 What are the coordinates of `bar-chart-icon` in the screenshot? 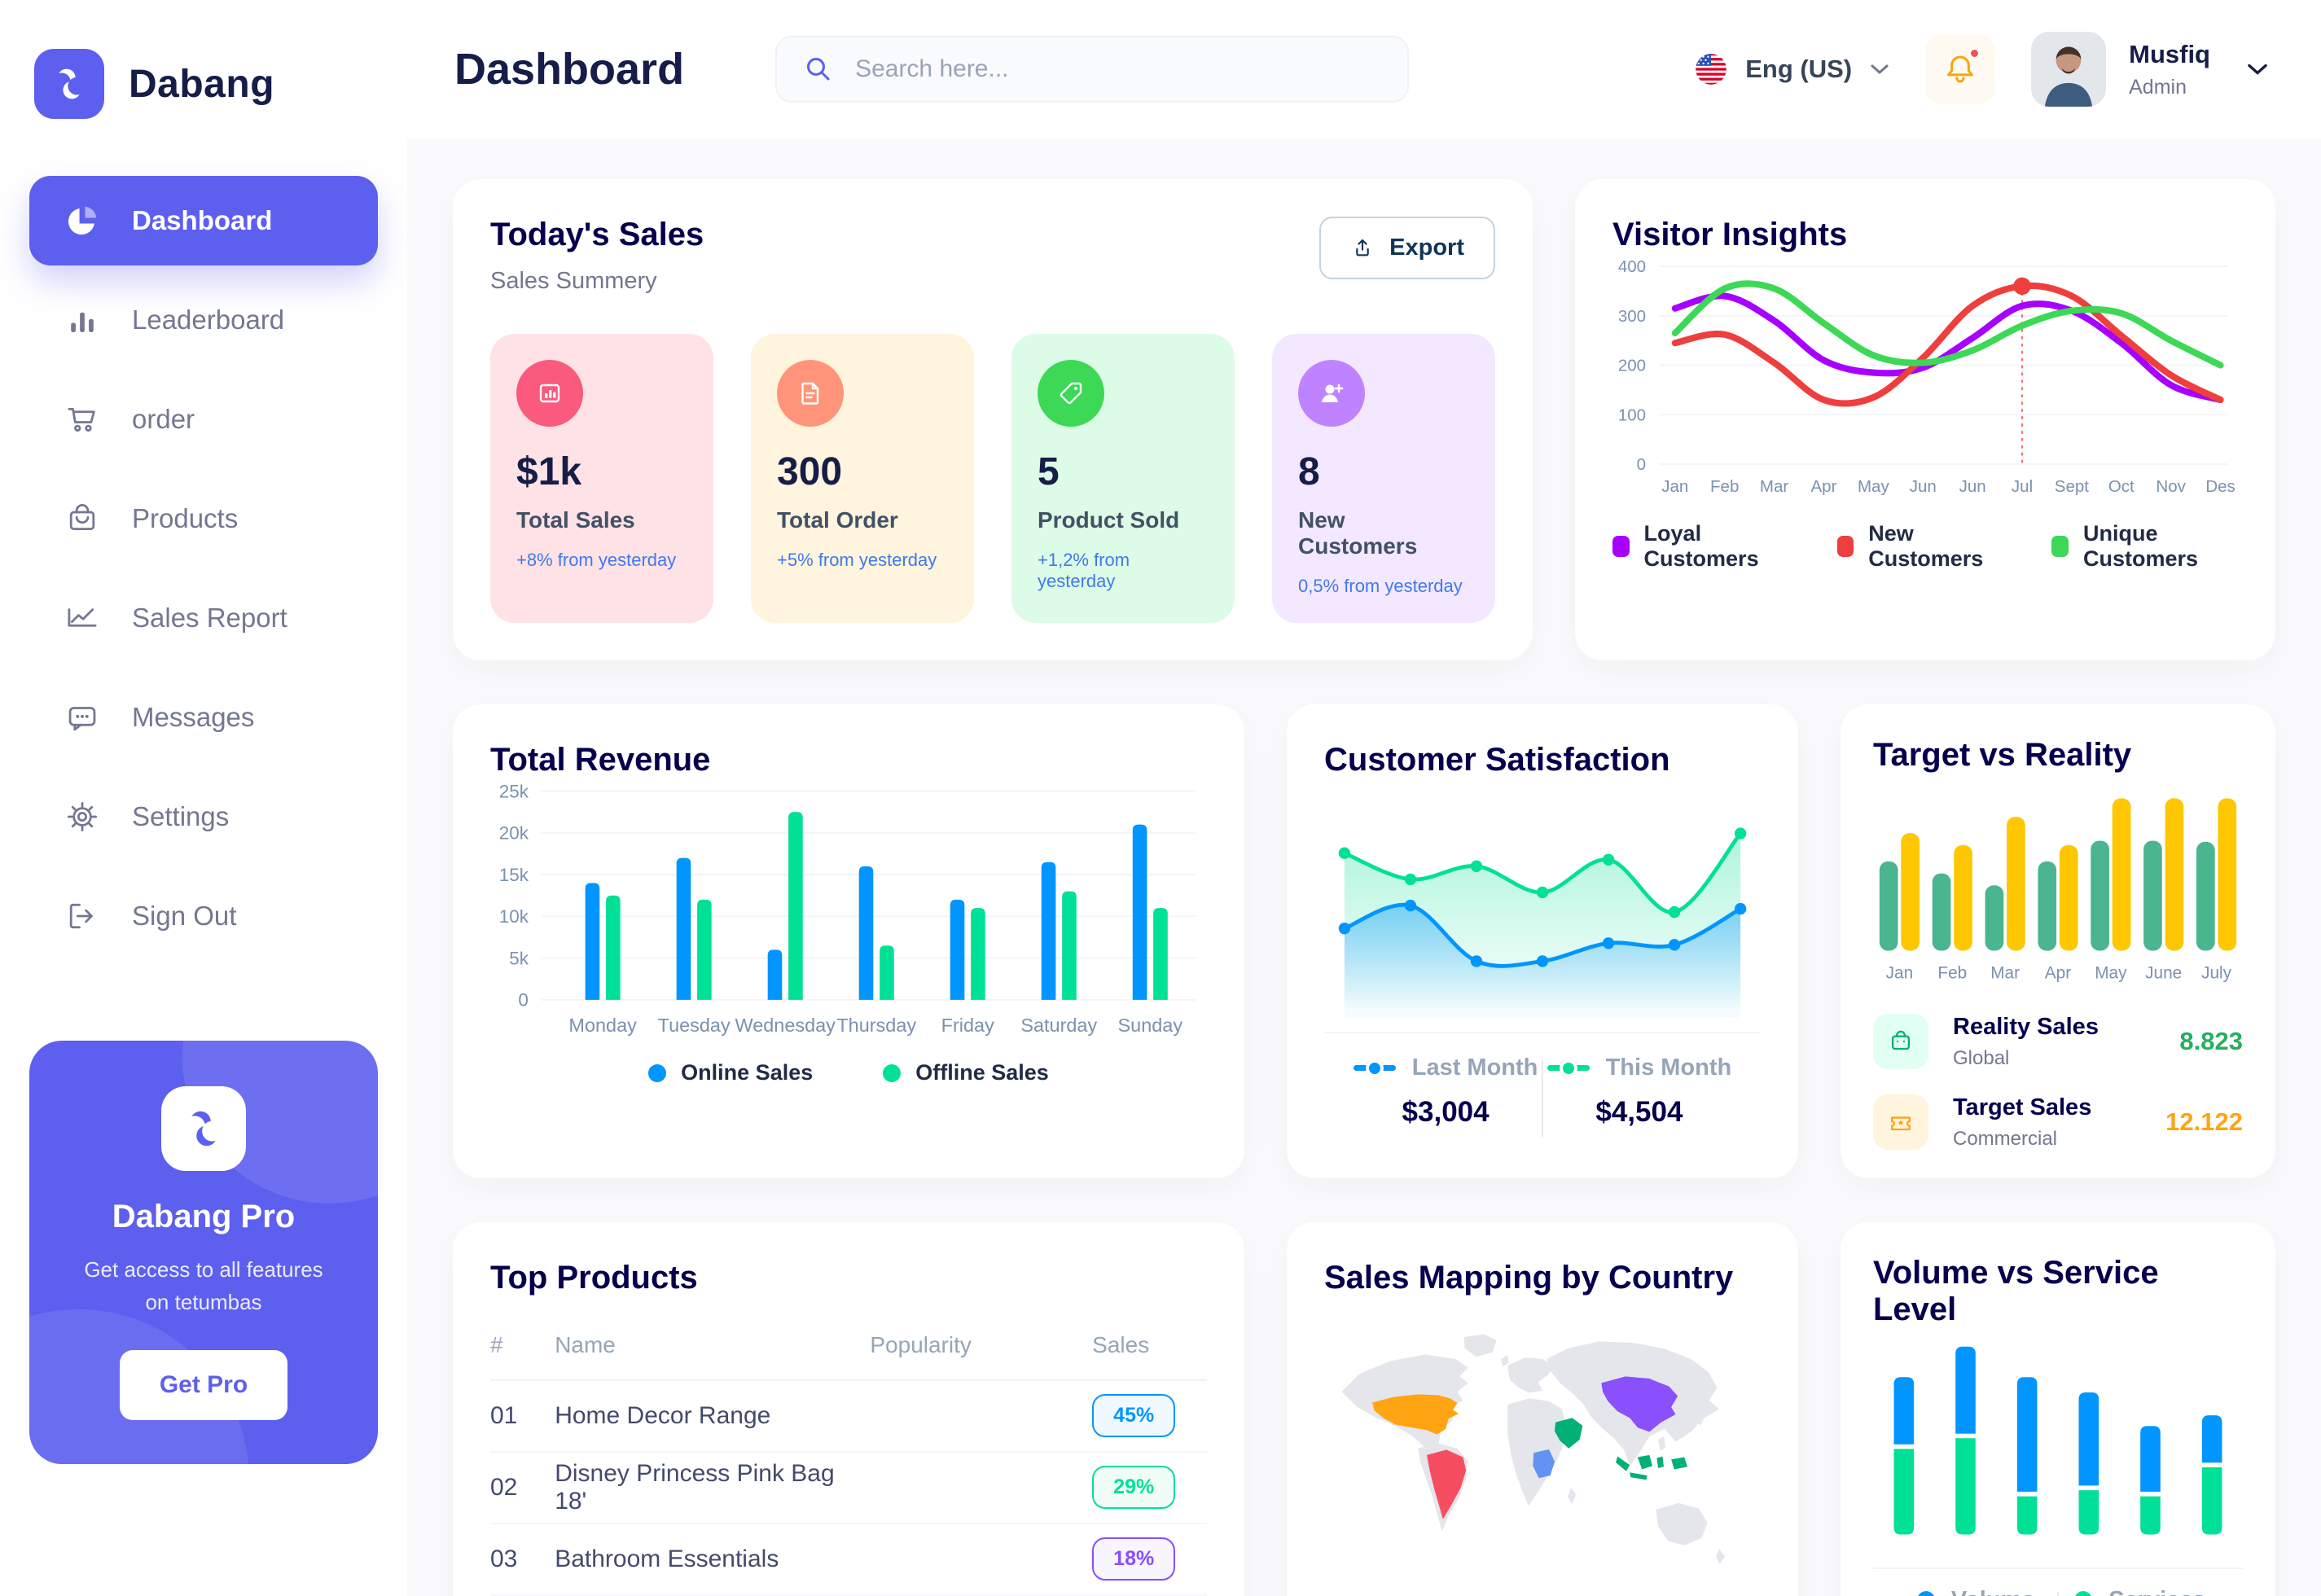 It's located at (82, 320).